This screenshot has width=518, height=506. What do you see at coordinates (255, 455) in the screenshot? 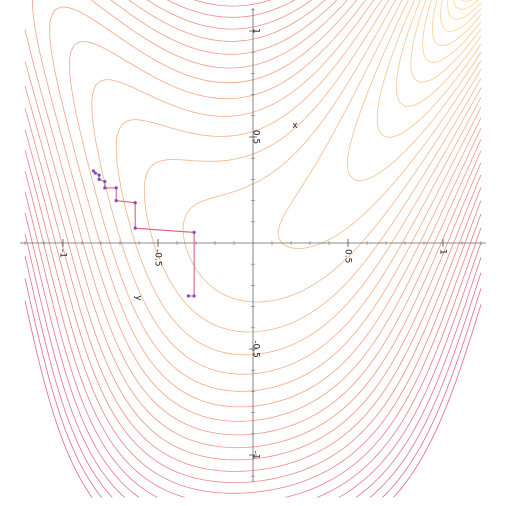
I see `y-tick-label: -1` at bounding box center [255, 455].